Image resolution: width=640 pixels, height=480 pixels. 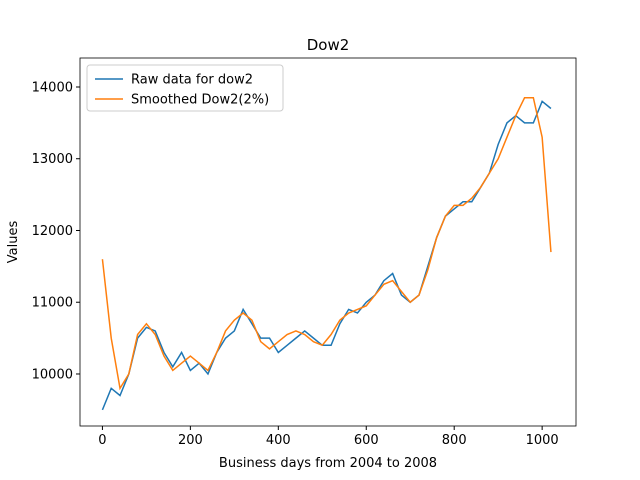 I want to click on legend-box, so click(x=185, y=88).